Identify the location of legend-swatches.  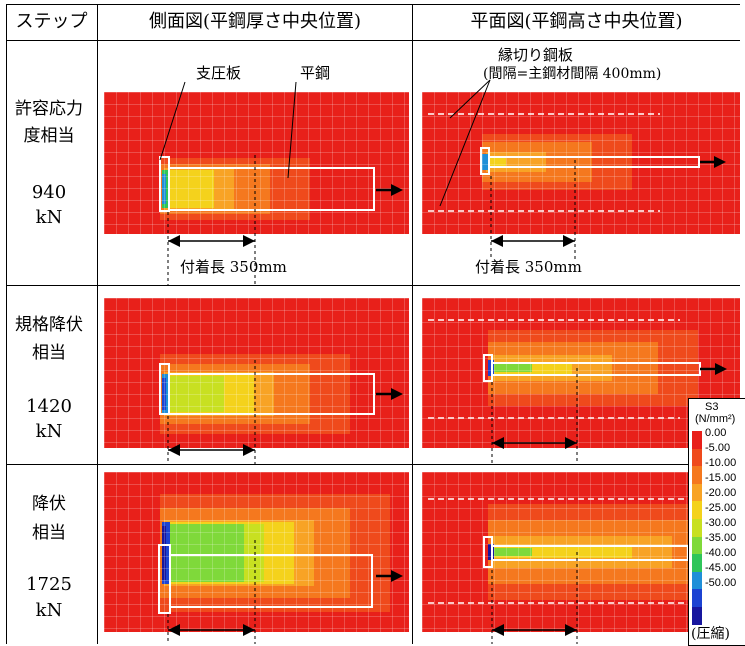
(697, 528).